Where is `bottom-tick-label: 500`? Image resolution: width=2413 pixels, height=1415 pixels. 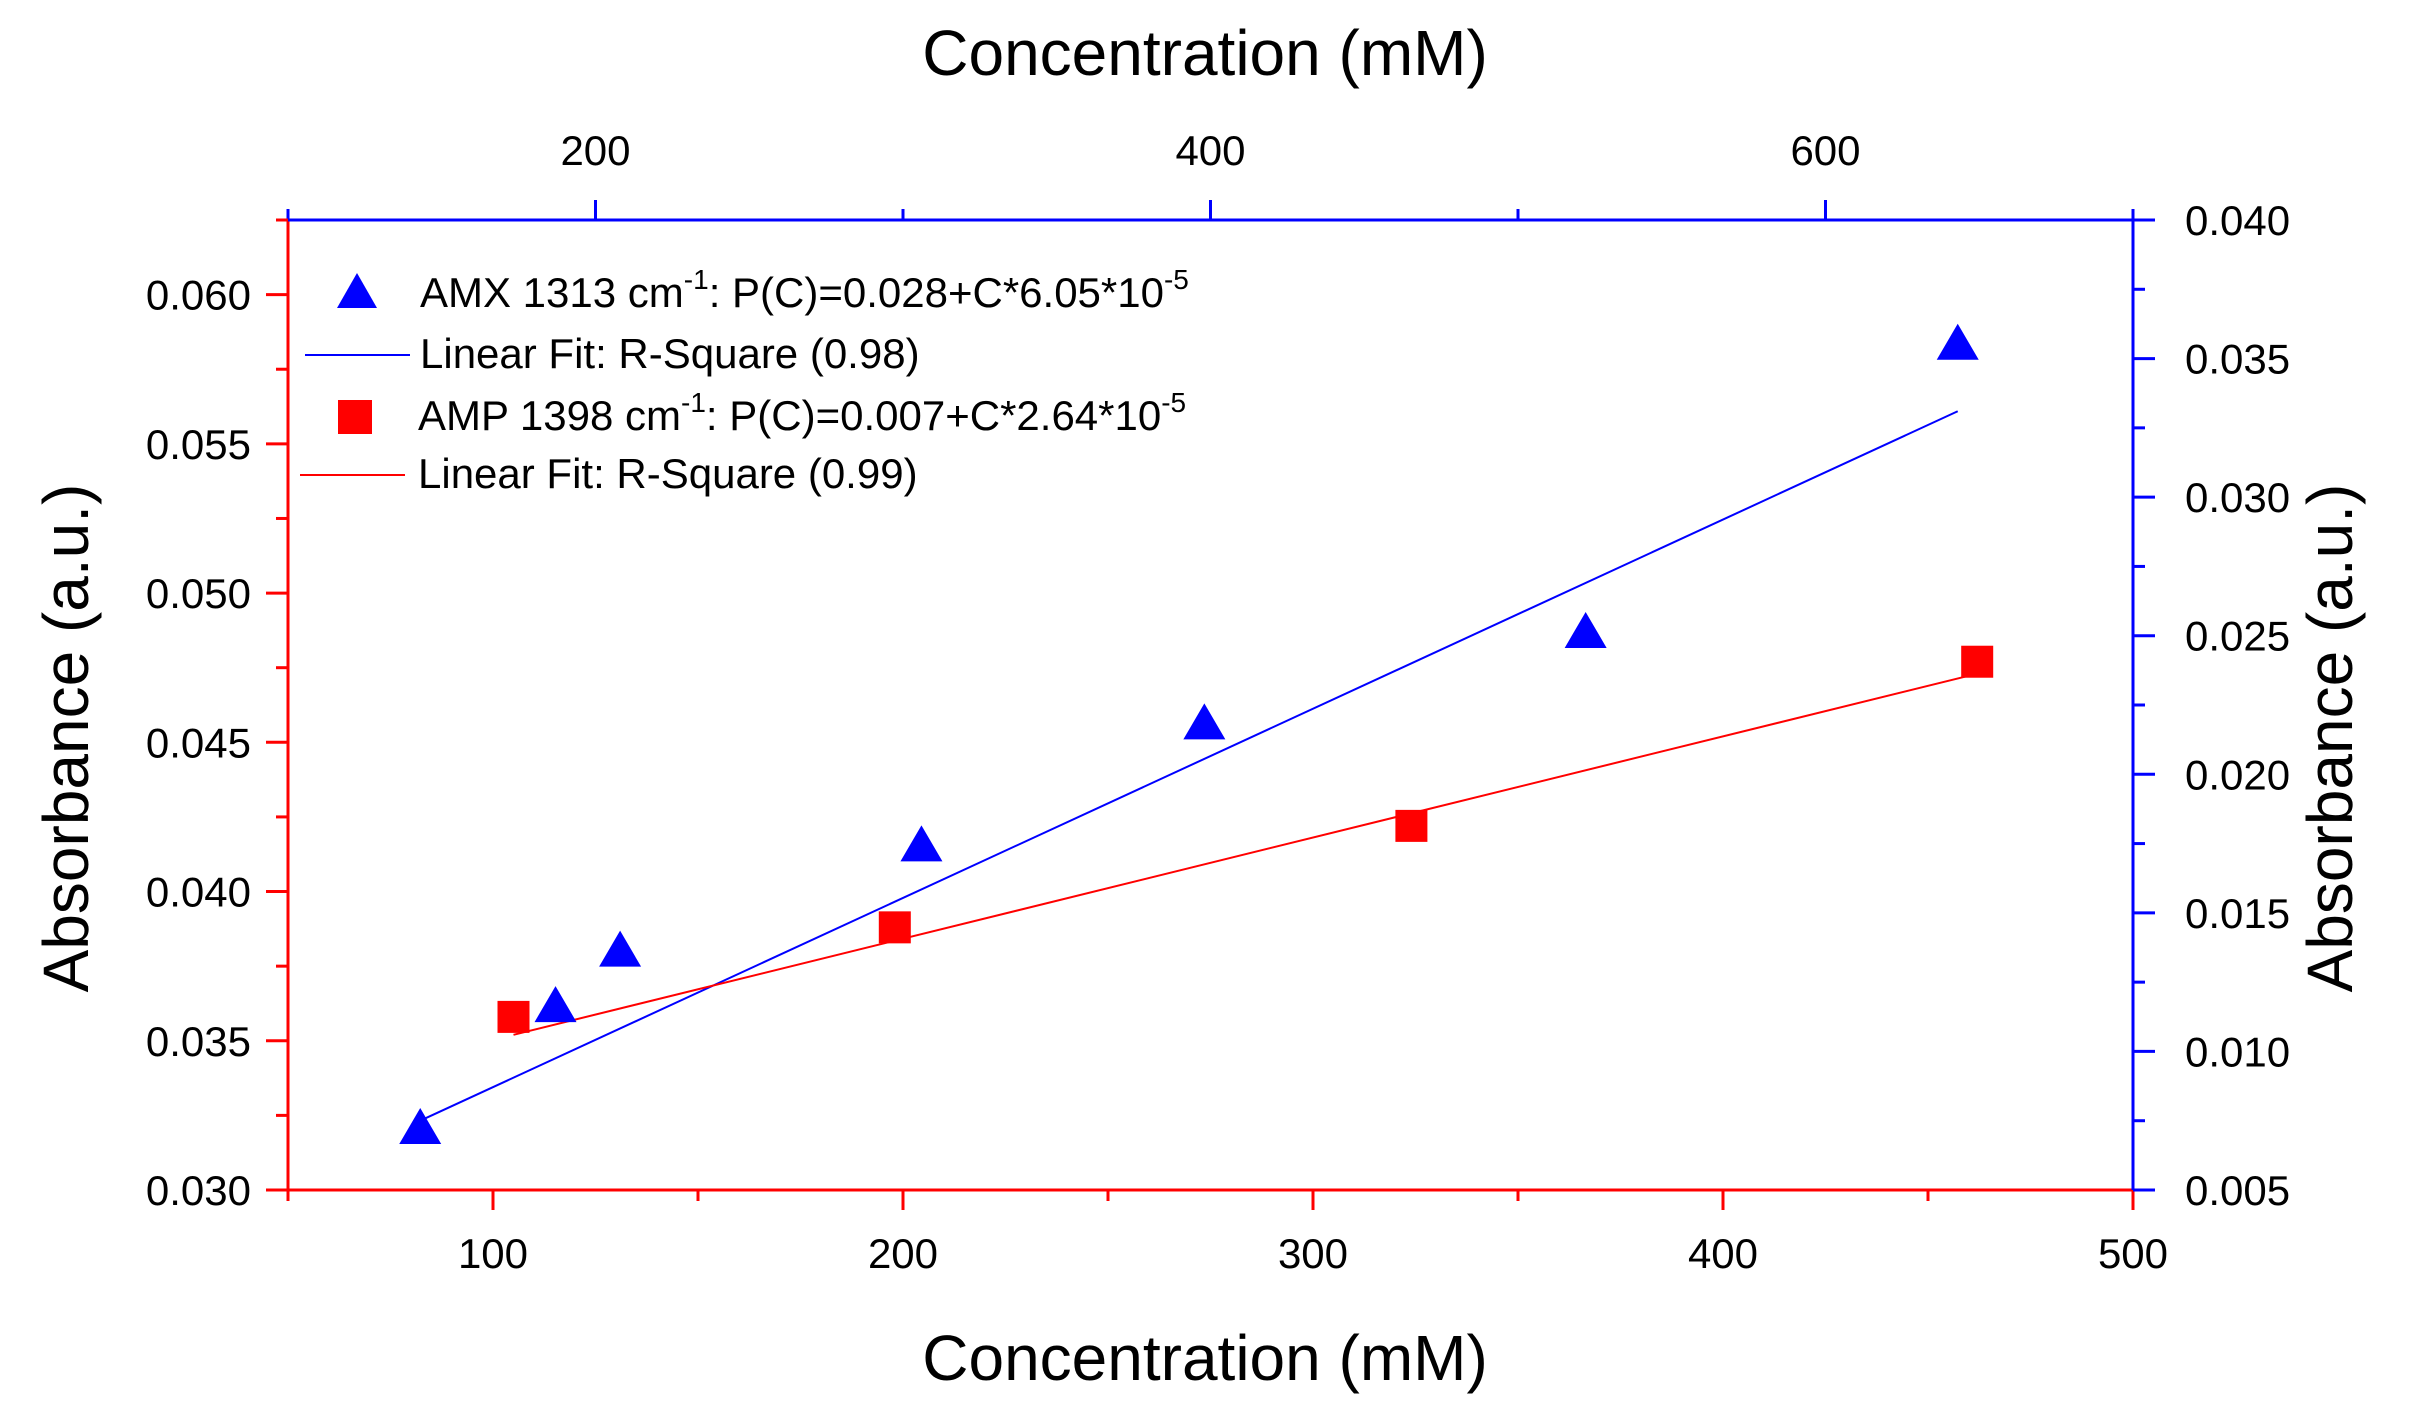
bottom-tick-label: 500 is located at coordinates (2133, 1253).